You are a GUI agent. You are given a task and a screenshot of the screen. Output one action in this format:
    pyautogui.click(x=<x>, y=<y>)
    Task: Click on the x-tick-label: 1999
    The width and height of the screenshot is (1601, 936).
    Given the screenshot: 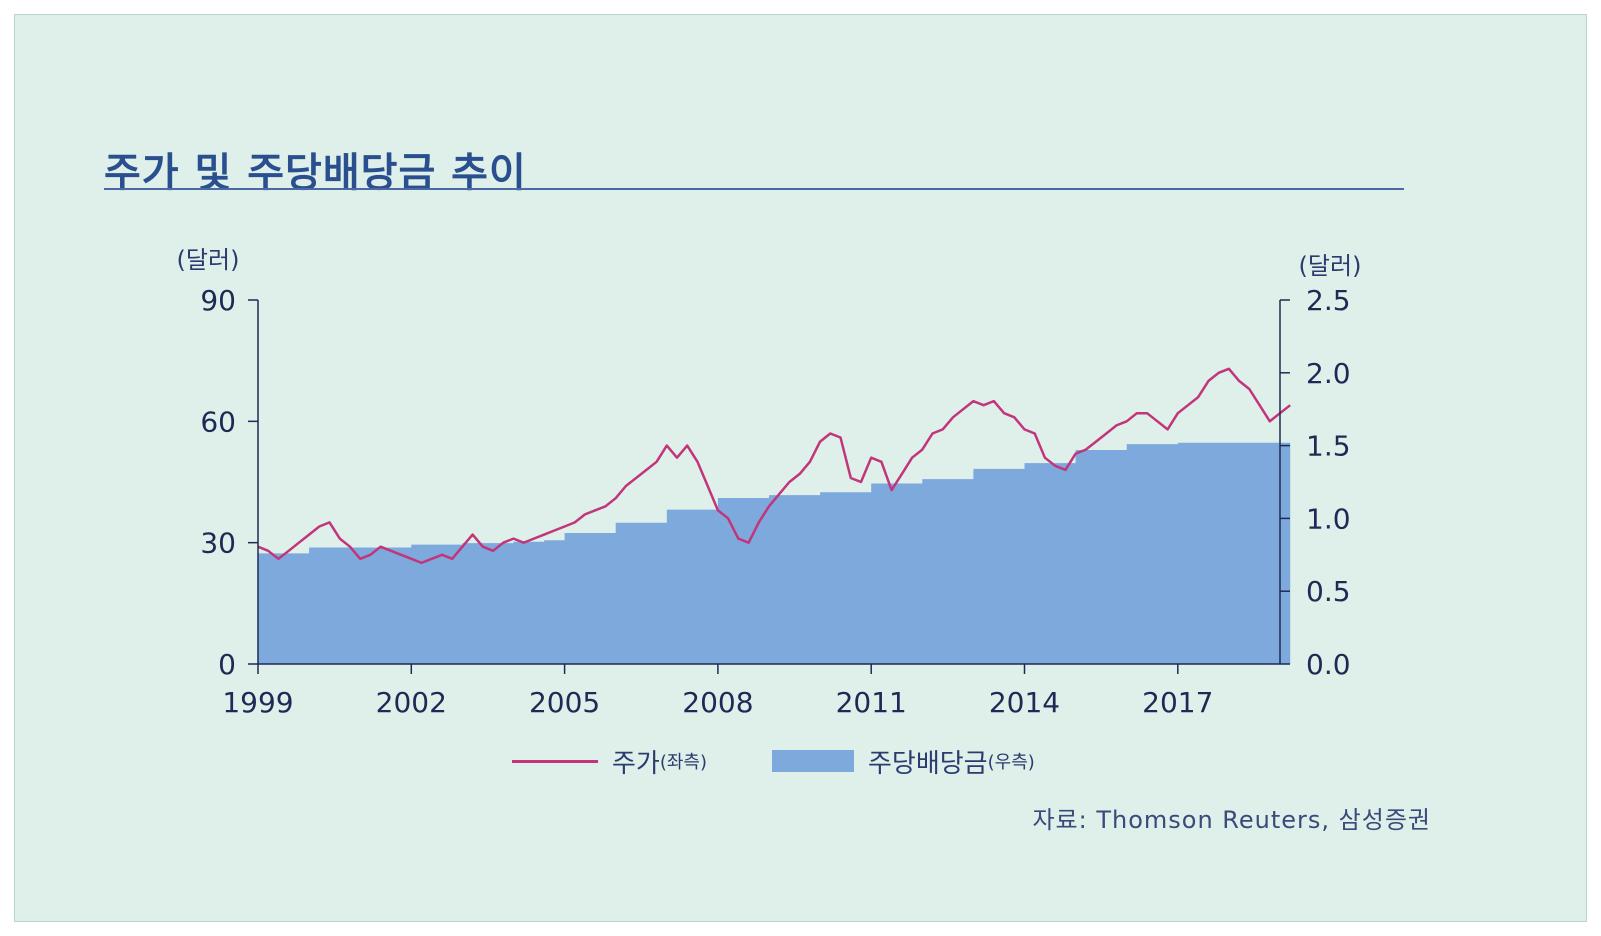 What is the action you would take?
    pyautogui.click(x=257, y=702)
    